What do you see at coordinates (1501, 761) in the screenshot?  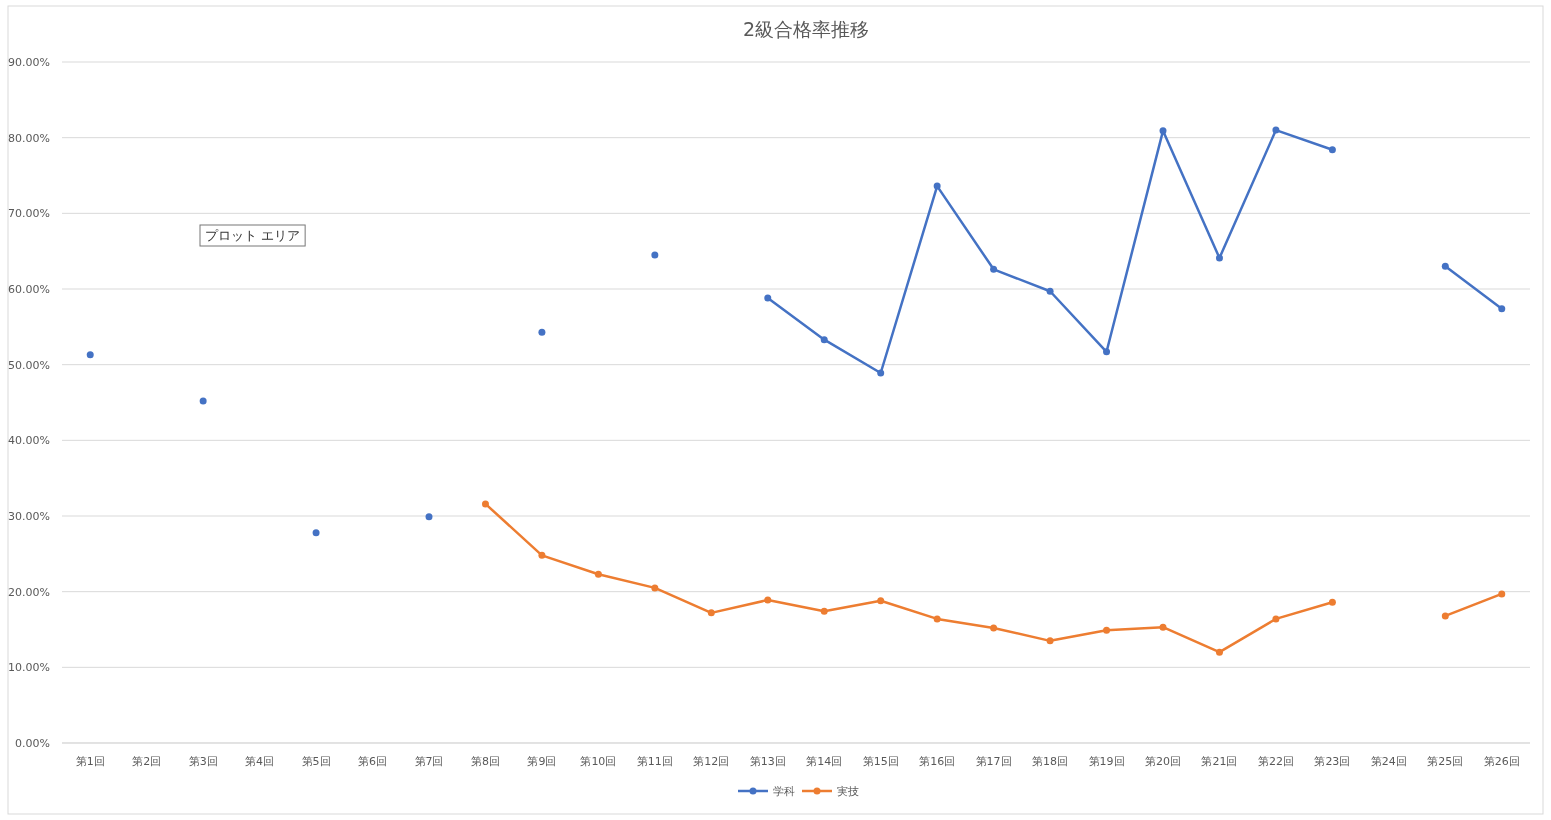 I see `x-tick-label: 第26回` at bounding box center [1501, 761].